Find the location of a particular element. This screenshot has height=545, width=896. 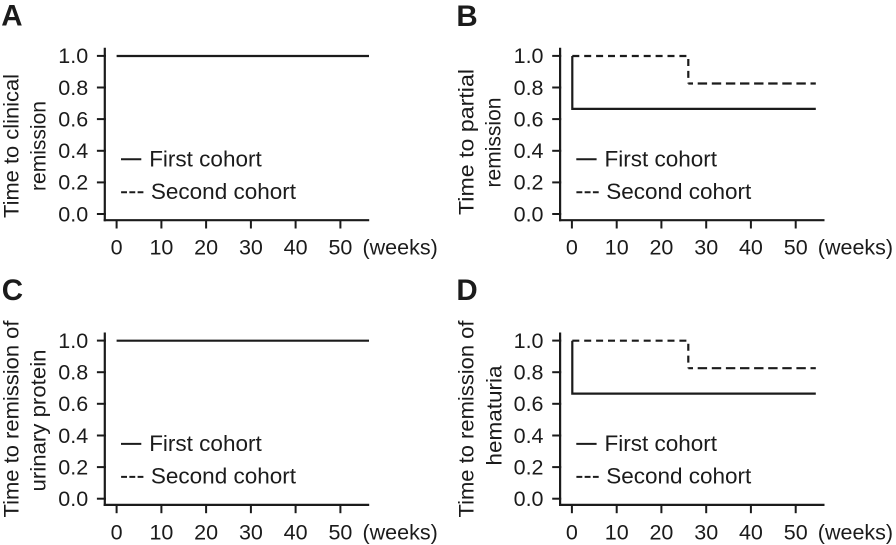

svg-text: urinary protein is located at coordinates (39, 421).